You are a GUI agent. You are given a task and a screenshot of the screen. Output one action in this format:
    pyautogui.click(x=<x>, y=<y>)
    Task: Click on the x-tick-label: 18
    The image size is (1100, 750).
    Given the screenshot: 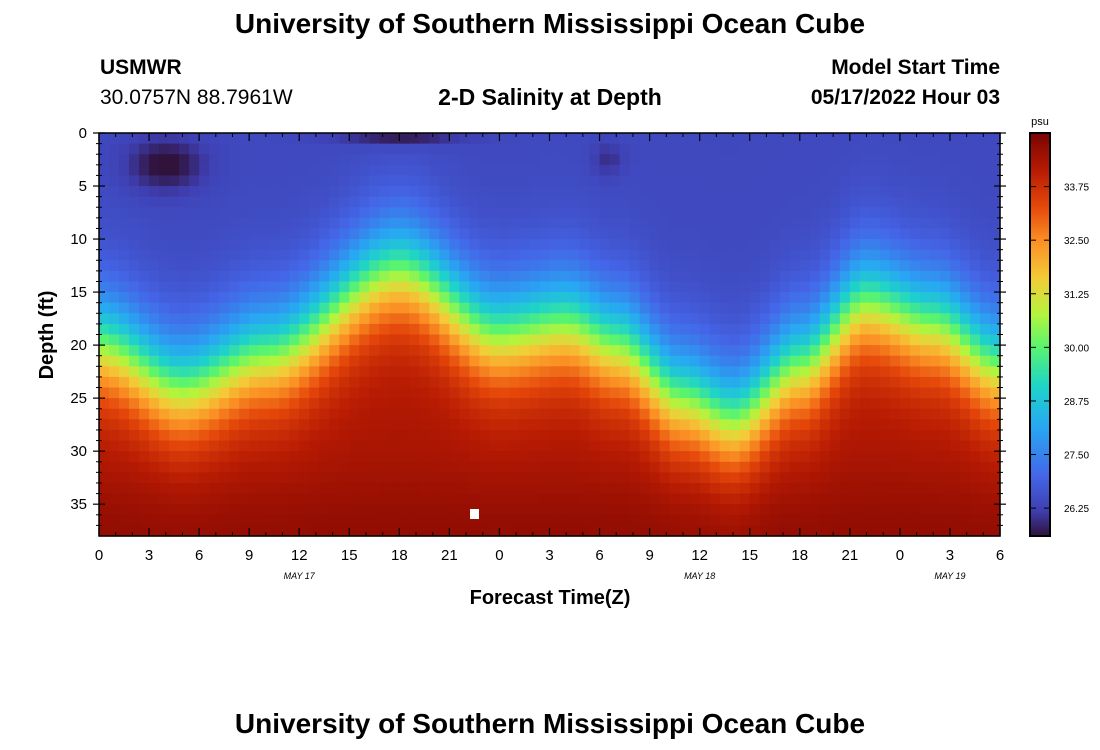 What is the action you would take?
    pyautogui.click(x=399, y=555)
    